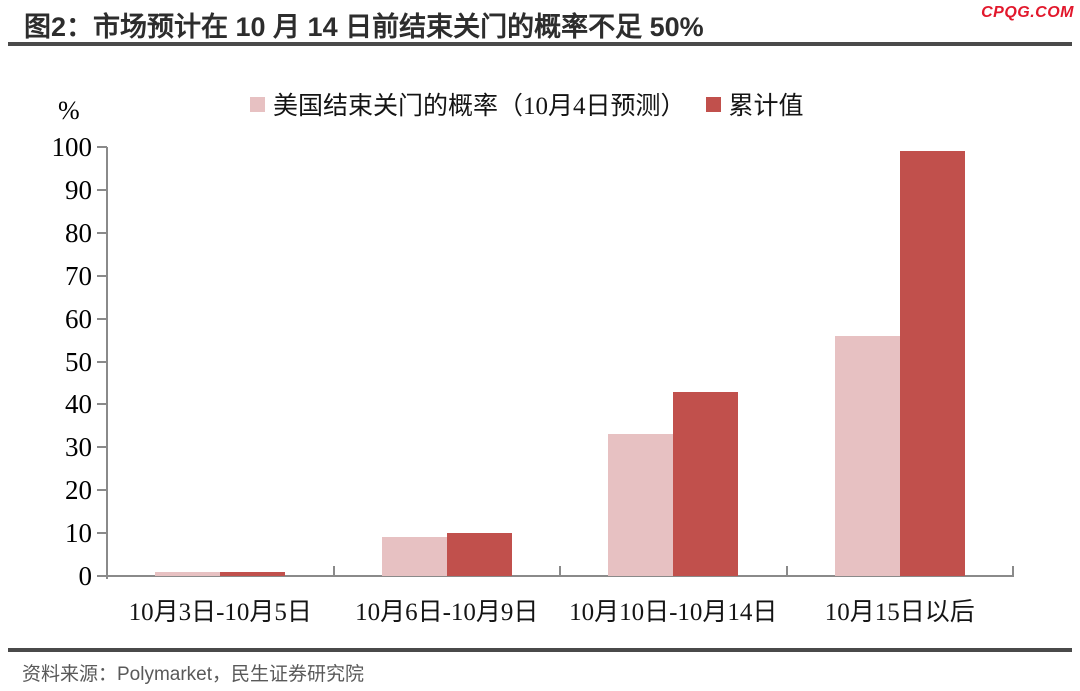 The height and width of the screenshot is (691, 1080). What do you see at coordinates (78, 361) in the screenshot?
I see `y-tick-label: 50` at bounding box center [78, 361].